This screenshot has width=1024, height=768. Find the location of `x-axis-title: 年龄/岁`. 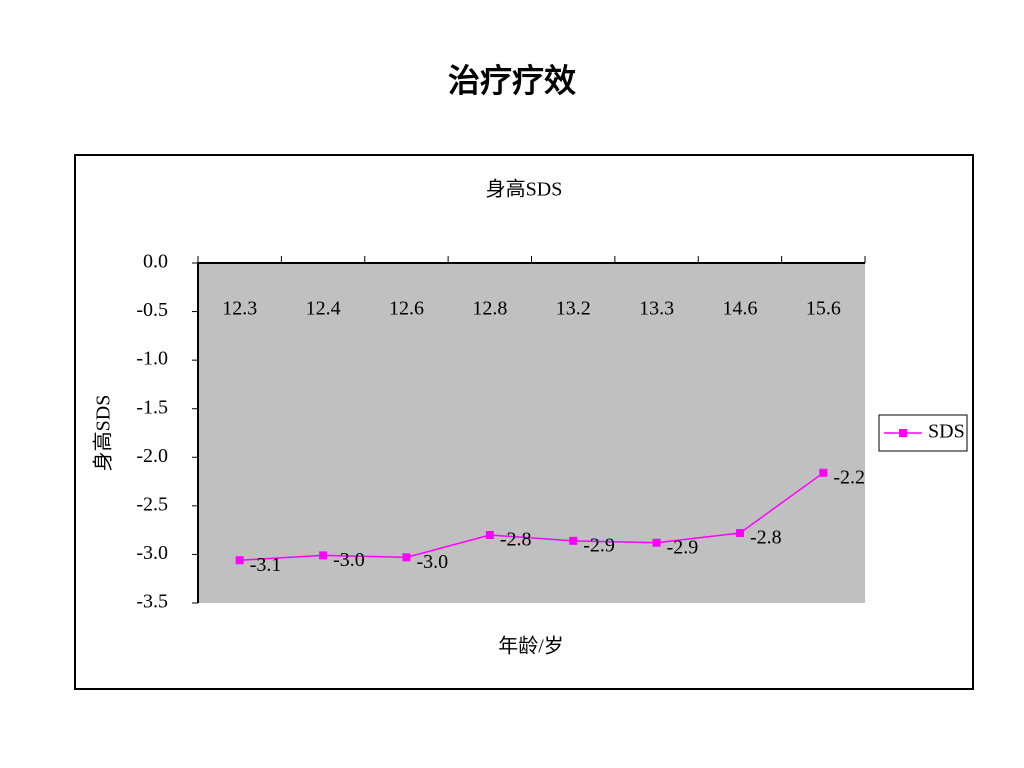

x-axis-title: 年龄/岁 is located at coordinates (531, 646).